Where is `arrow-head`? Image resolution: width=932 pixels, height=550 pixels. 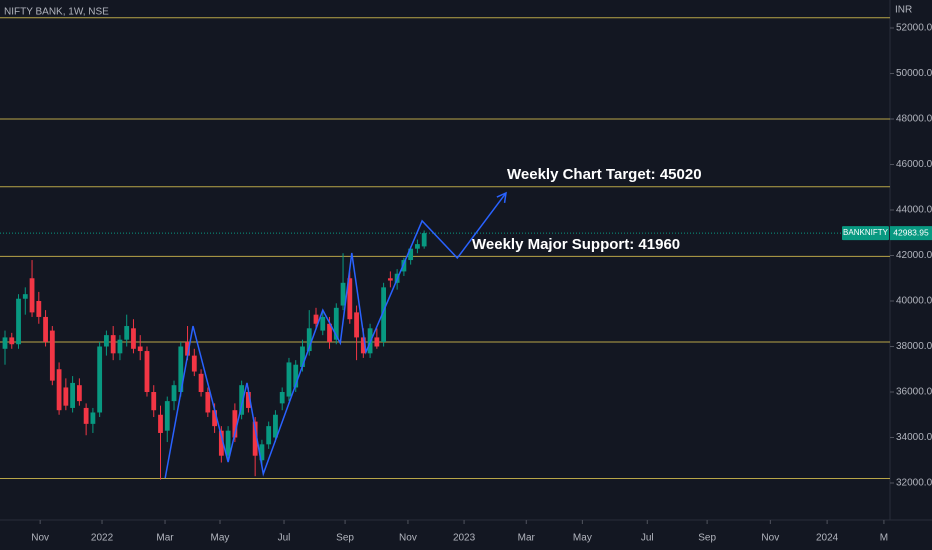
arrow-head is located at coordinates (501, 197).